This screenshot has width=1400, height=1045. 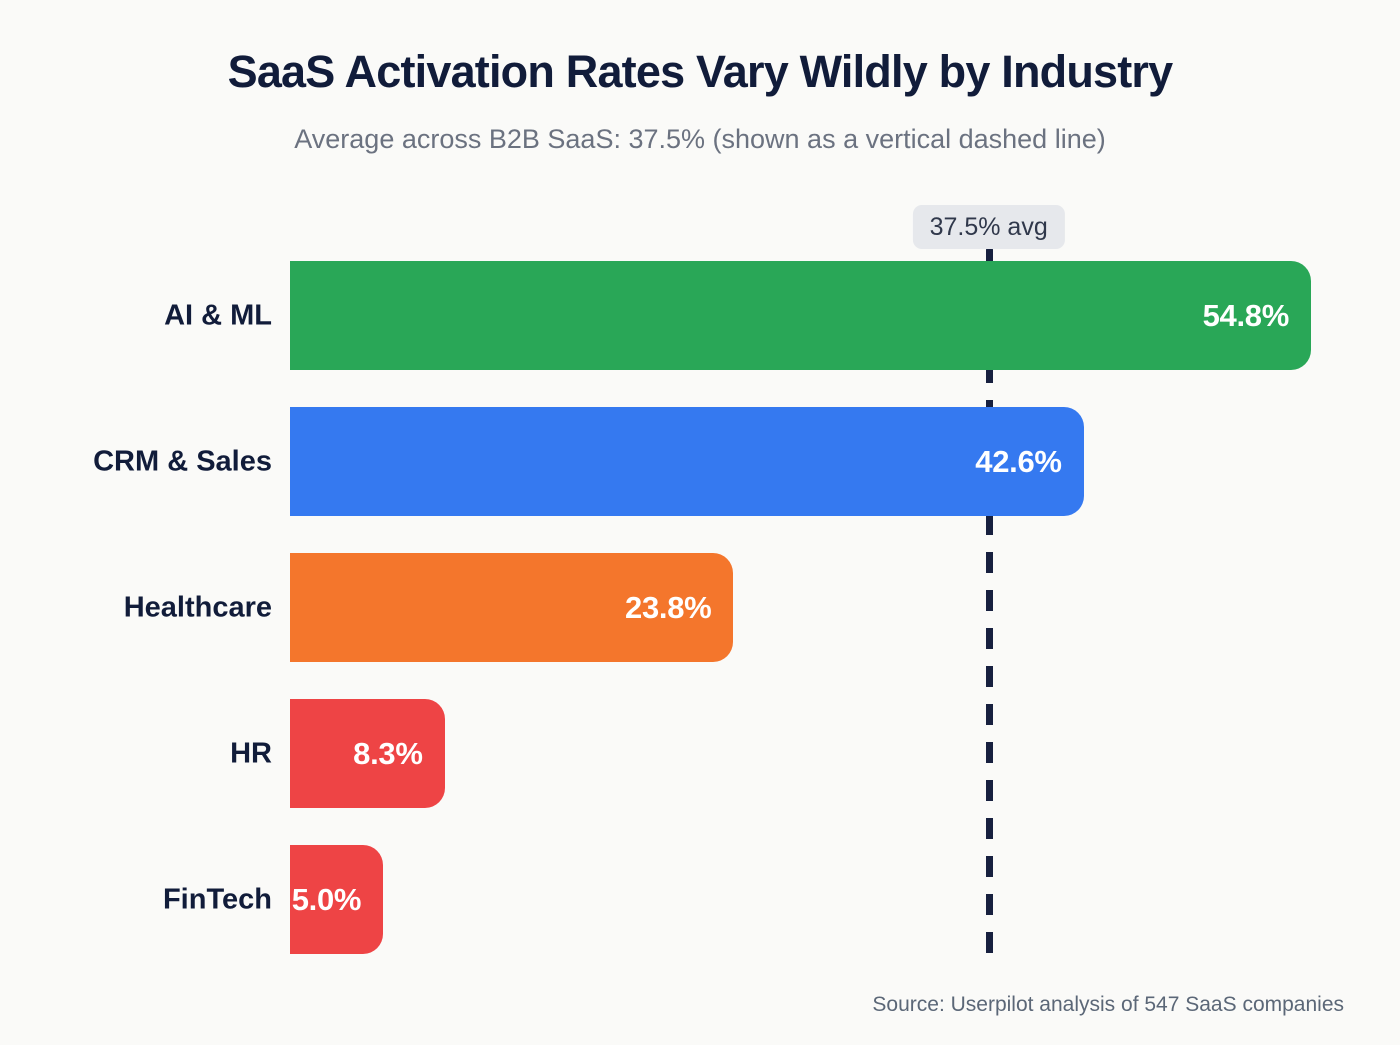 I want to click on average-reference-line, so click(x=989, y=604).